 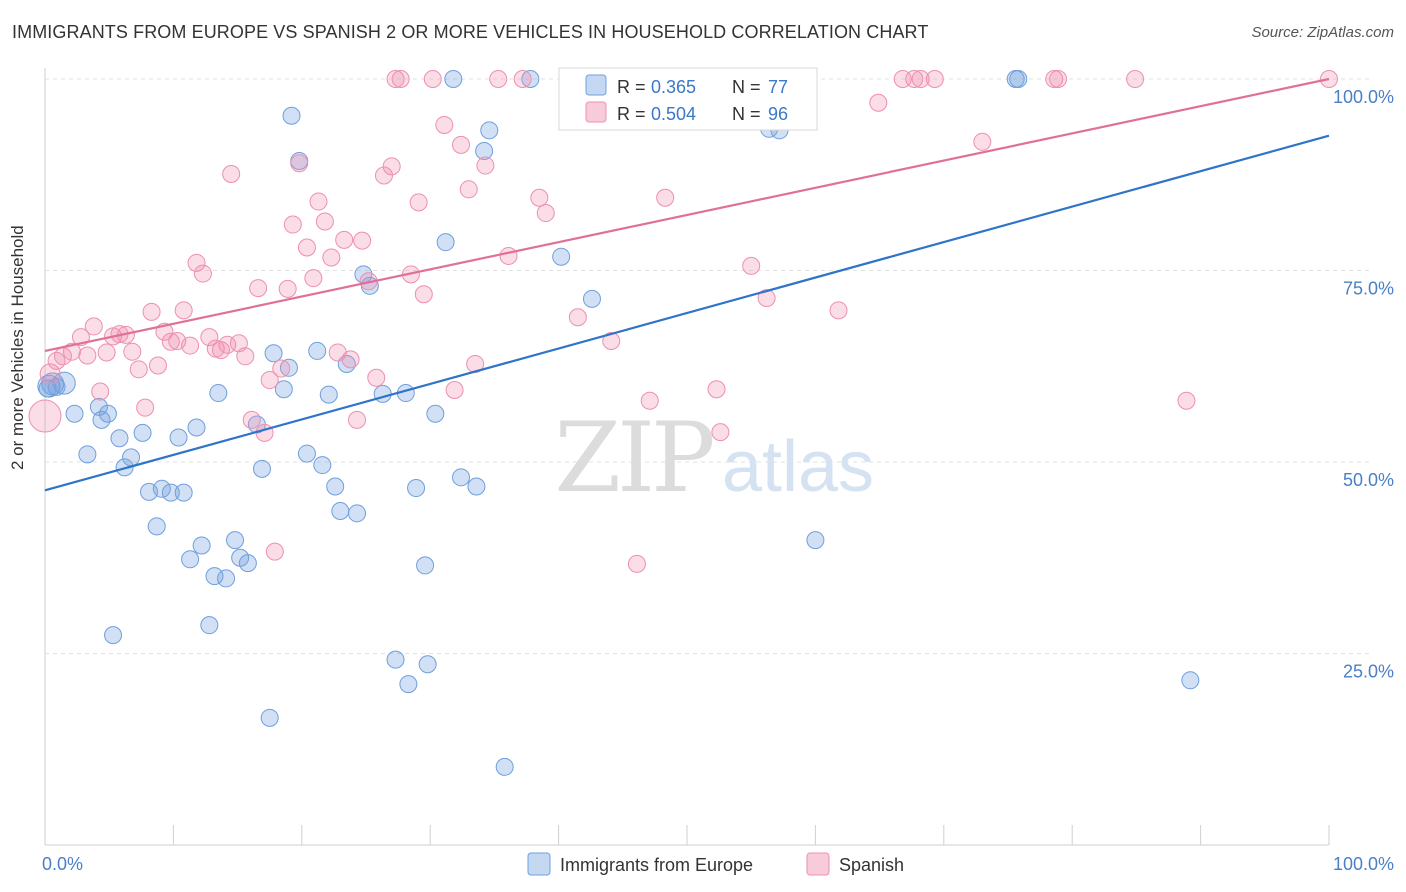 What do you see at coordinates (688, 99) in the screenshot?
I see `legend: R = 0.365 N = 77 R = 0.504 N = 96` at bounding box center [688, 99].